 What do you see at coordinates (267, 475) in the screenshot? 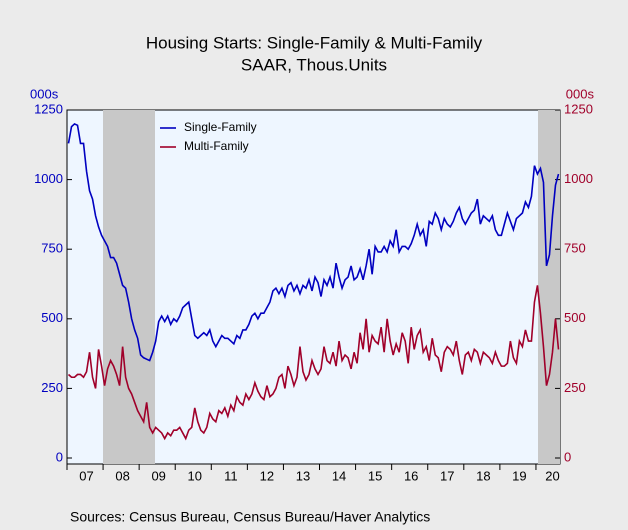
I see `x-tick-label: 12` at bounding box center [267, 475].